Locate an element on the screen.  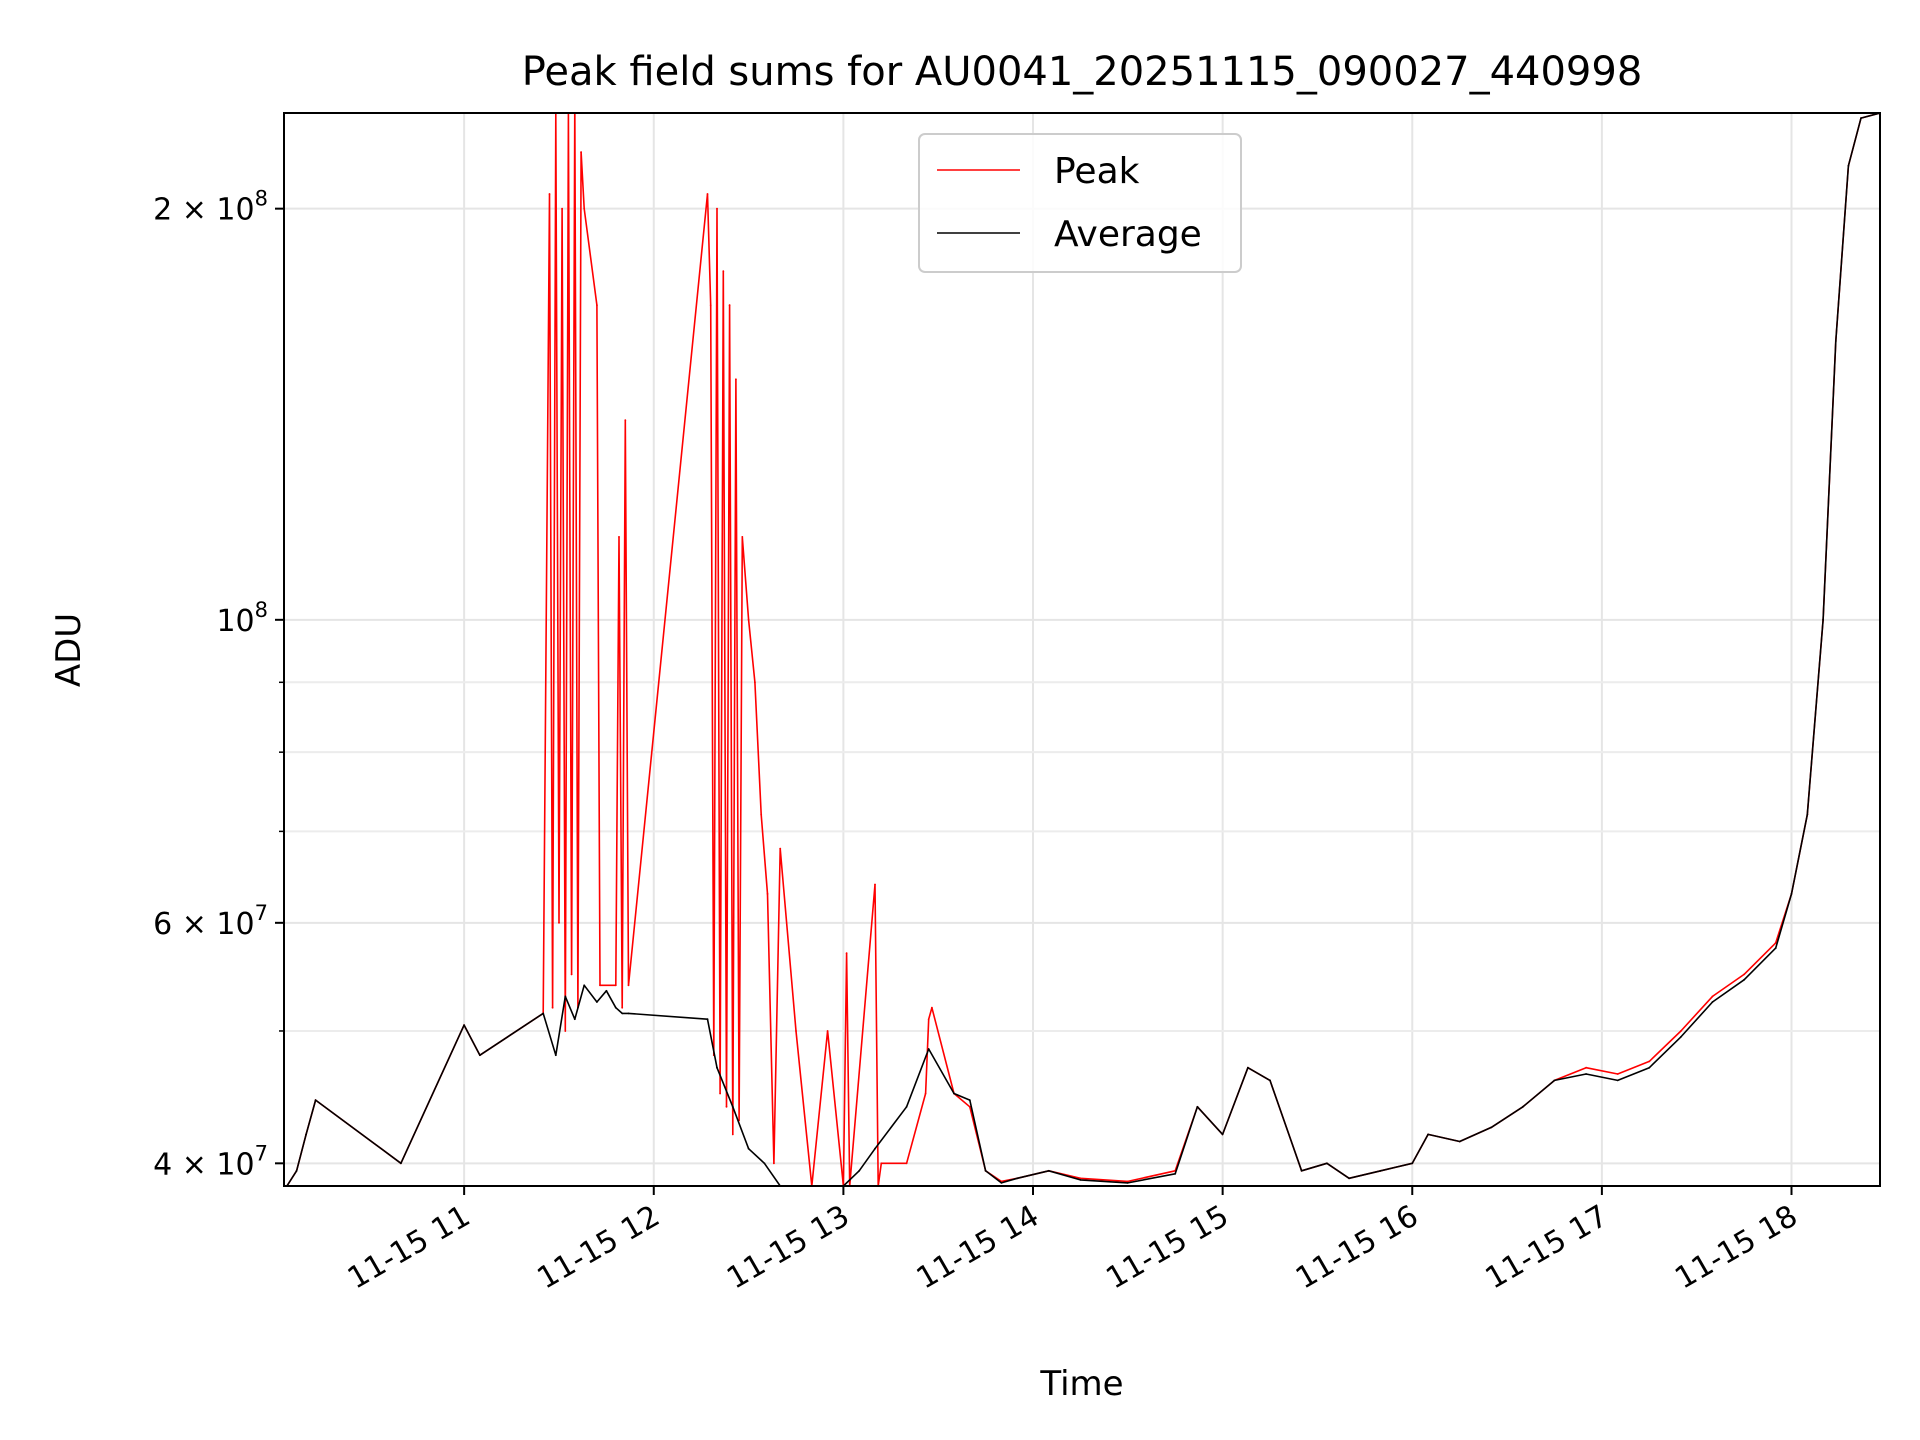
legend-label-peak: Peak is located at coordinates (1097, 171).